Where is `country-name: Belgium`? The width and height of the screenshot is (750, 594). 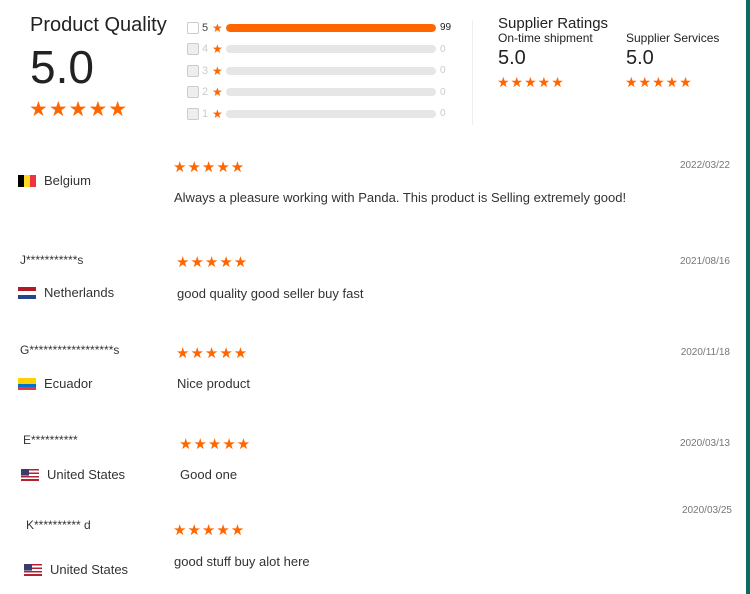 country-name: Belgium is located at coordinates (67, 180).